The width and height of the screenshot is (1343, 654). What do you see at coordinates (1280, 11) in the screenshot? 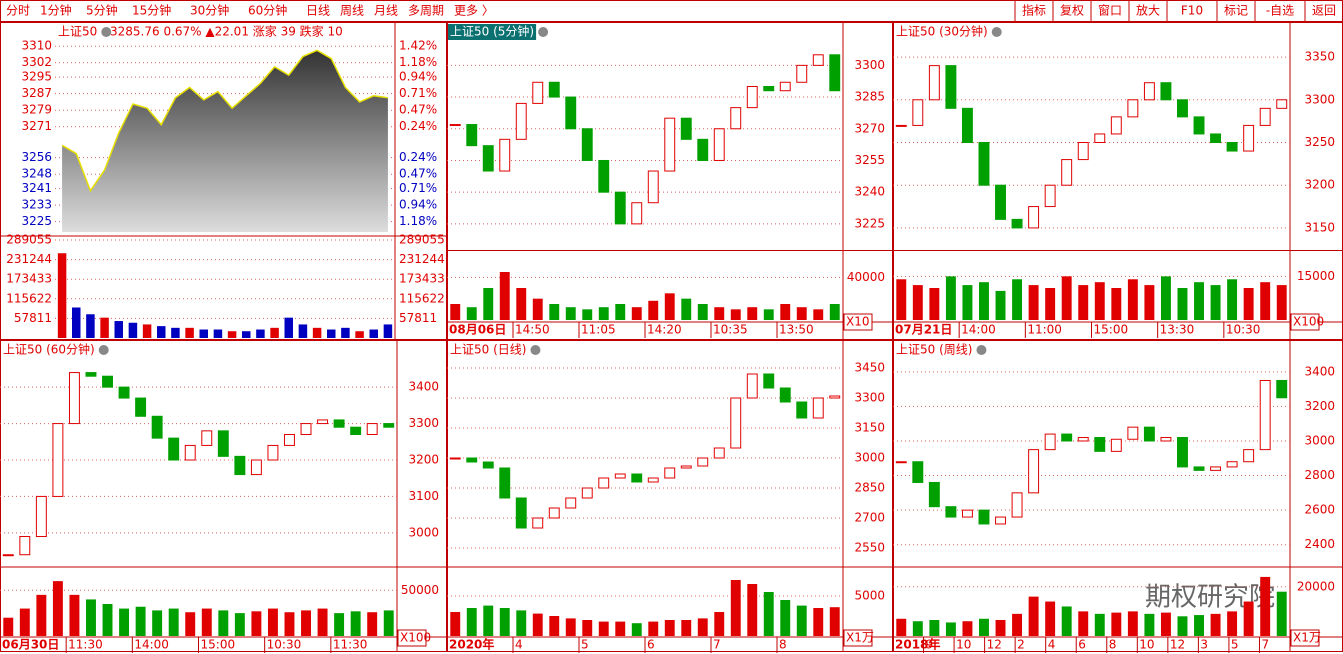
I see `toolbar-button: -自选` at bounding box center [1280, 11].